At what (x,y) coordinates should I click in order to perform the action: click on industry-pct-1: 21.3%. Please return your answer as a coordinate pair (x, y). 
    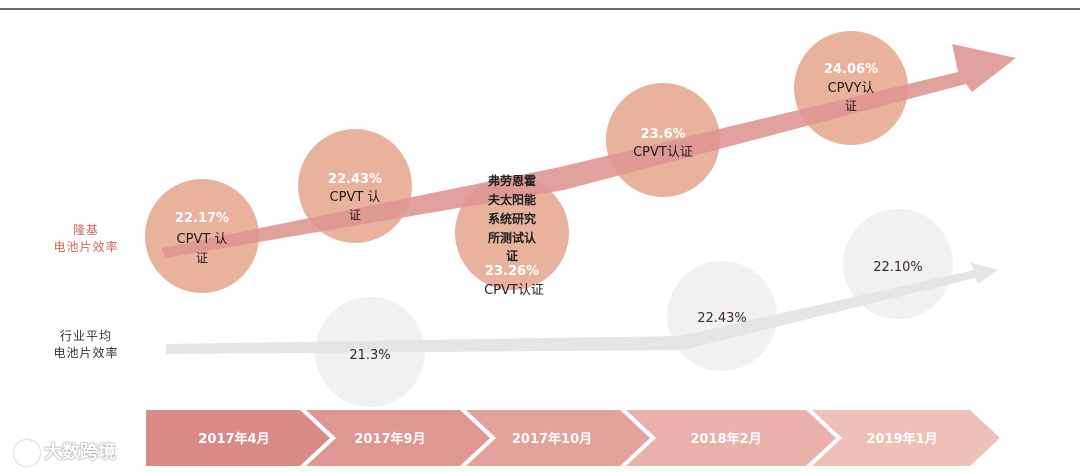
    Looking at the image, I should click on (369, 355).